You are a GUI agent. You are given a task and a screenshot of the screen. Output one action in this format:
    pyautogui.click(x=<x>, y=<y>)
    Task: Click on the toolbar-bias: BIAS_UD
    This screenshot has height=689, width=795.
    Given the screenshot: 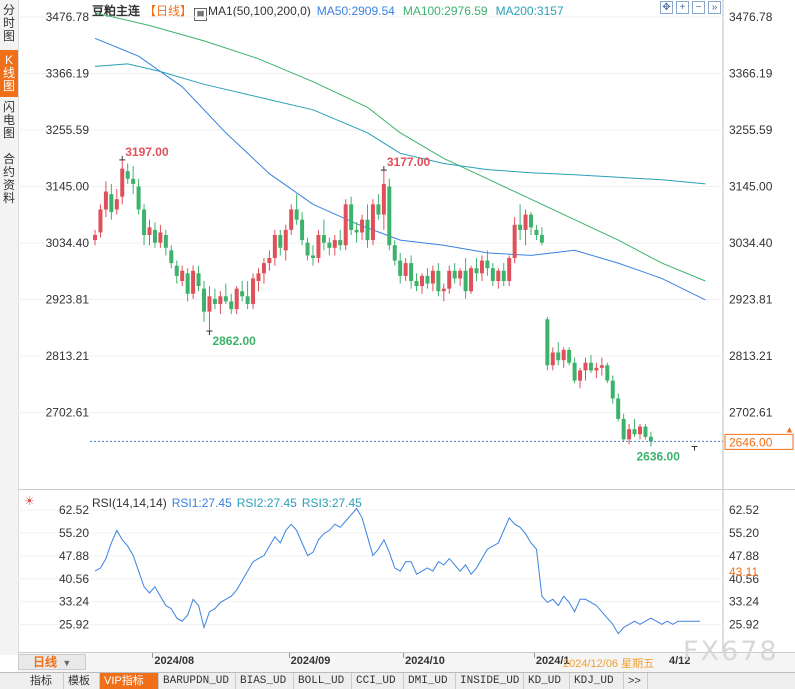 What is the action you would take?
    pyautogui.click(x=265, y=681)
    